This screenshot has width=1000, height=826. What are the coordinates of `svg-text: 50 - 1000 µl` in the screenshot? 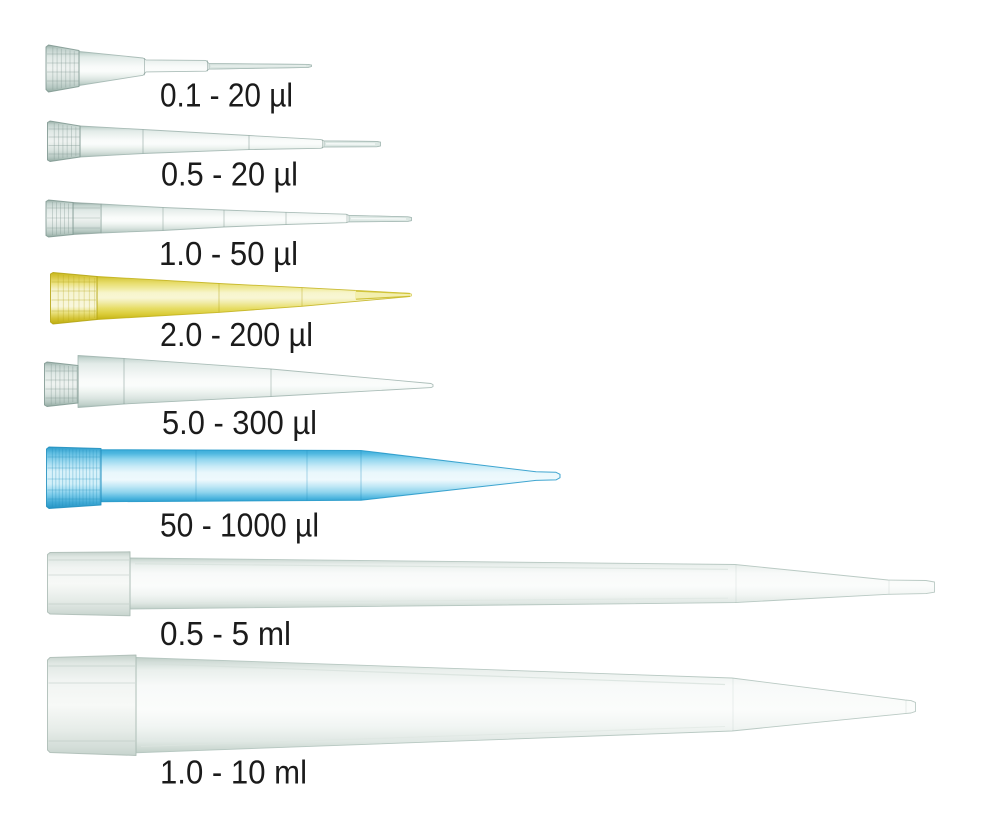 It's located at (239, 525).